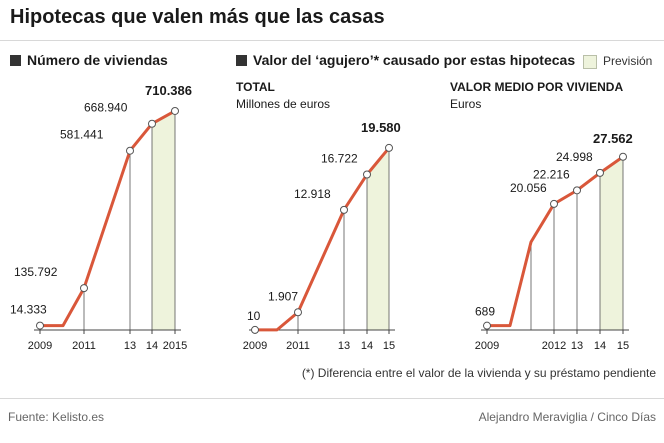 This screenshot has width=664, height=443. Describe the element at coordinates (528, 188) in the screenshot. I see `data-label: 20.056` at that location.